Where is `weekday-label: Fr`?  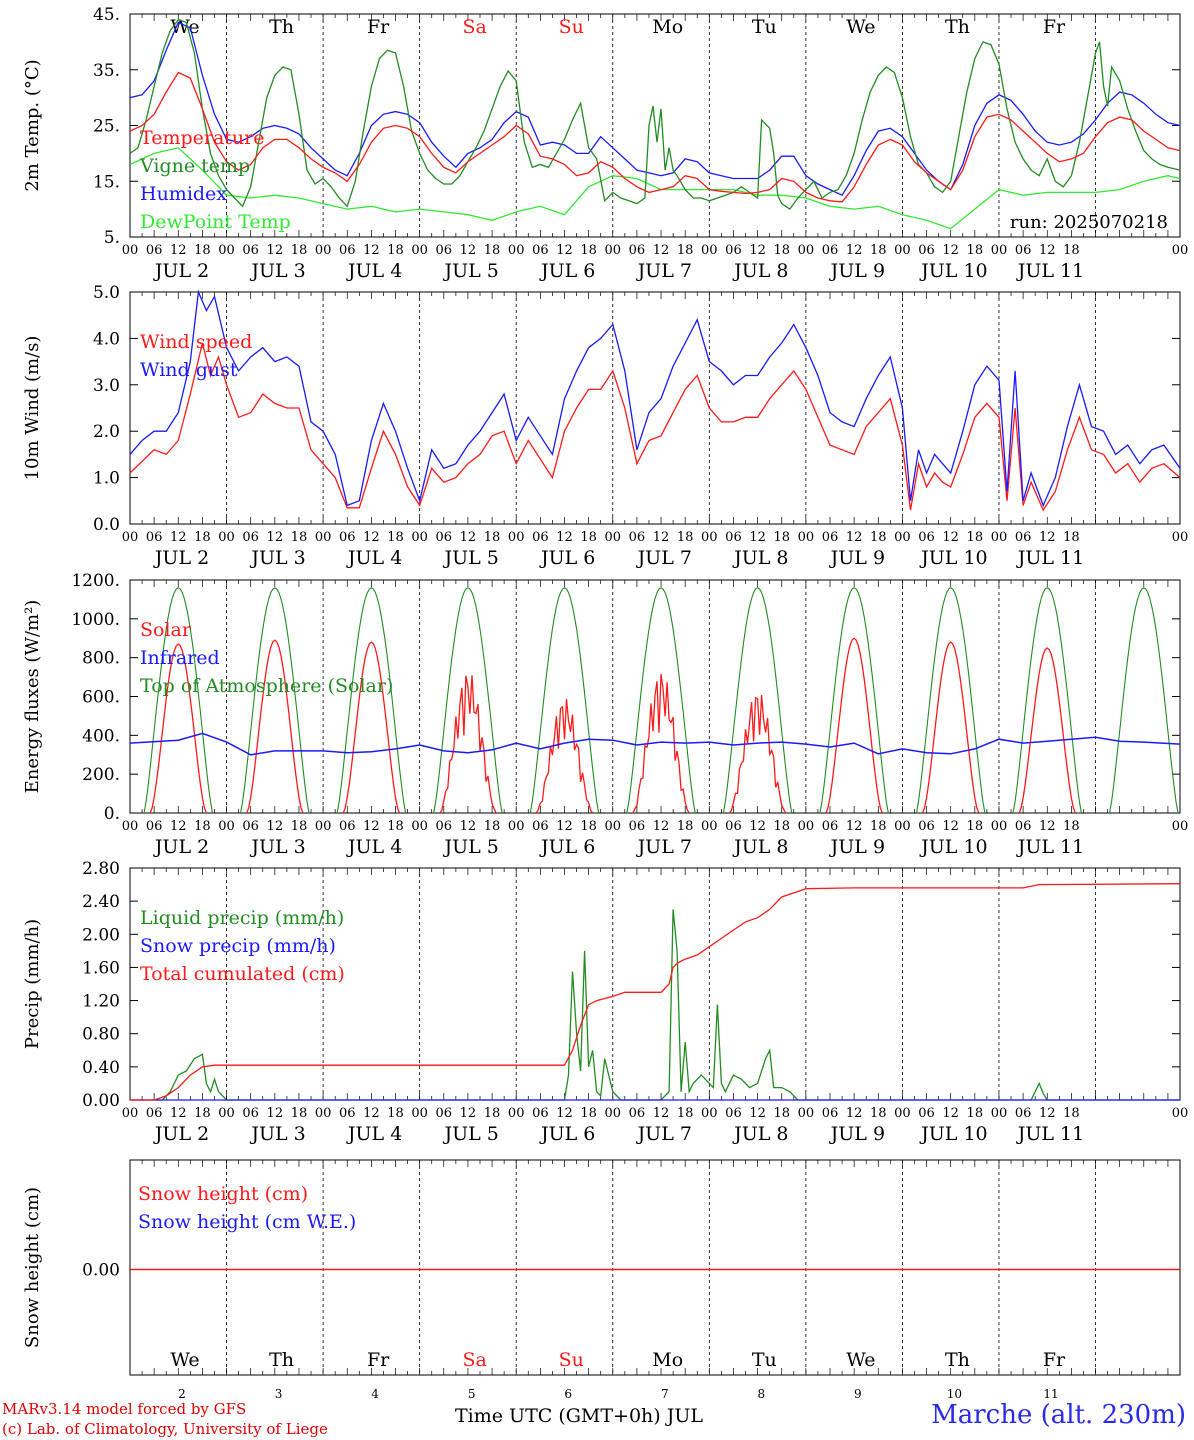 weekday-label: Fr is located at coordinates (1054, 1360).